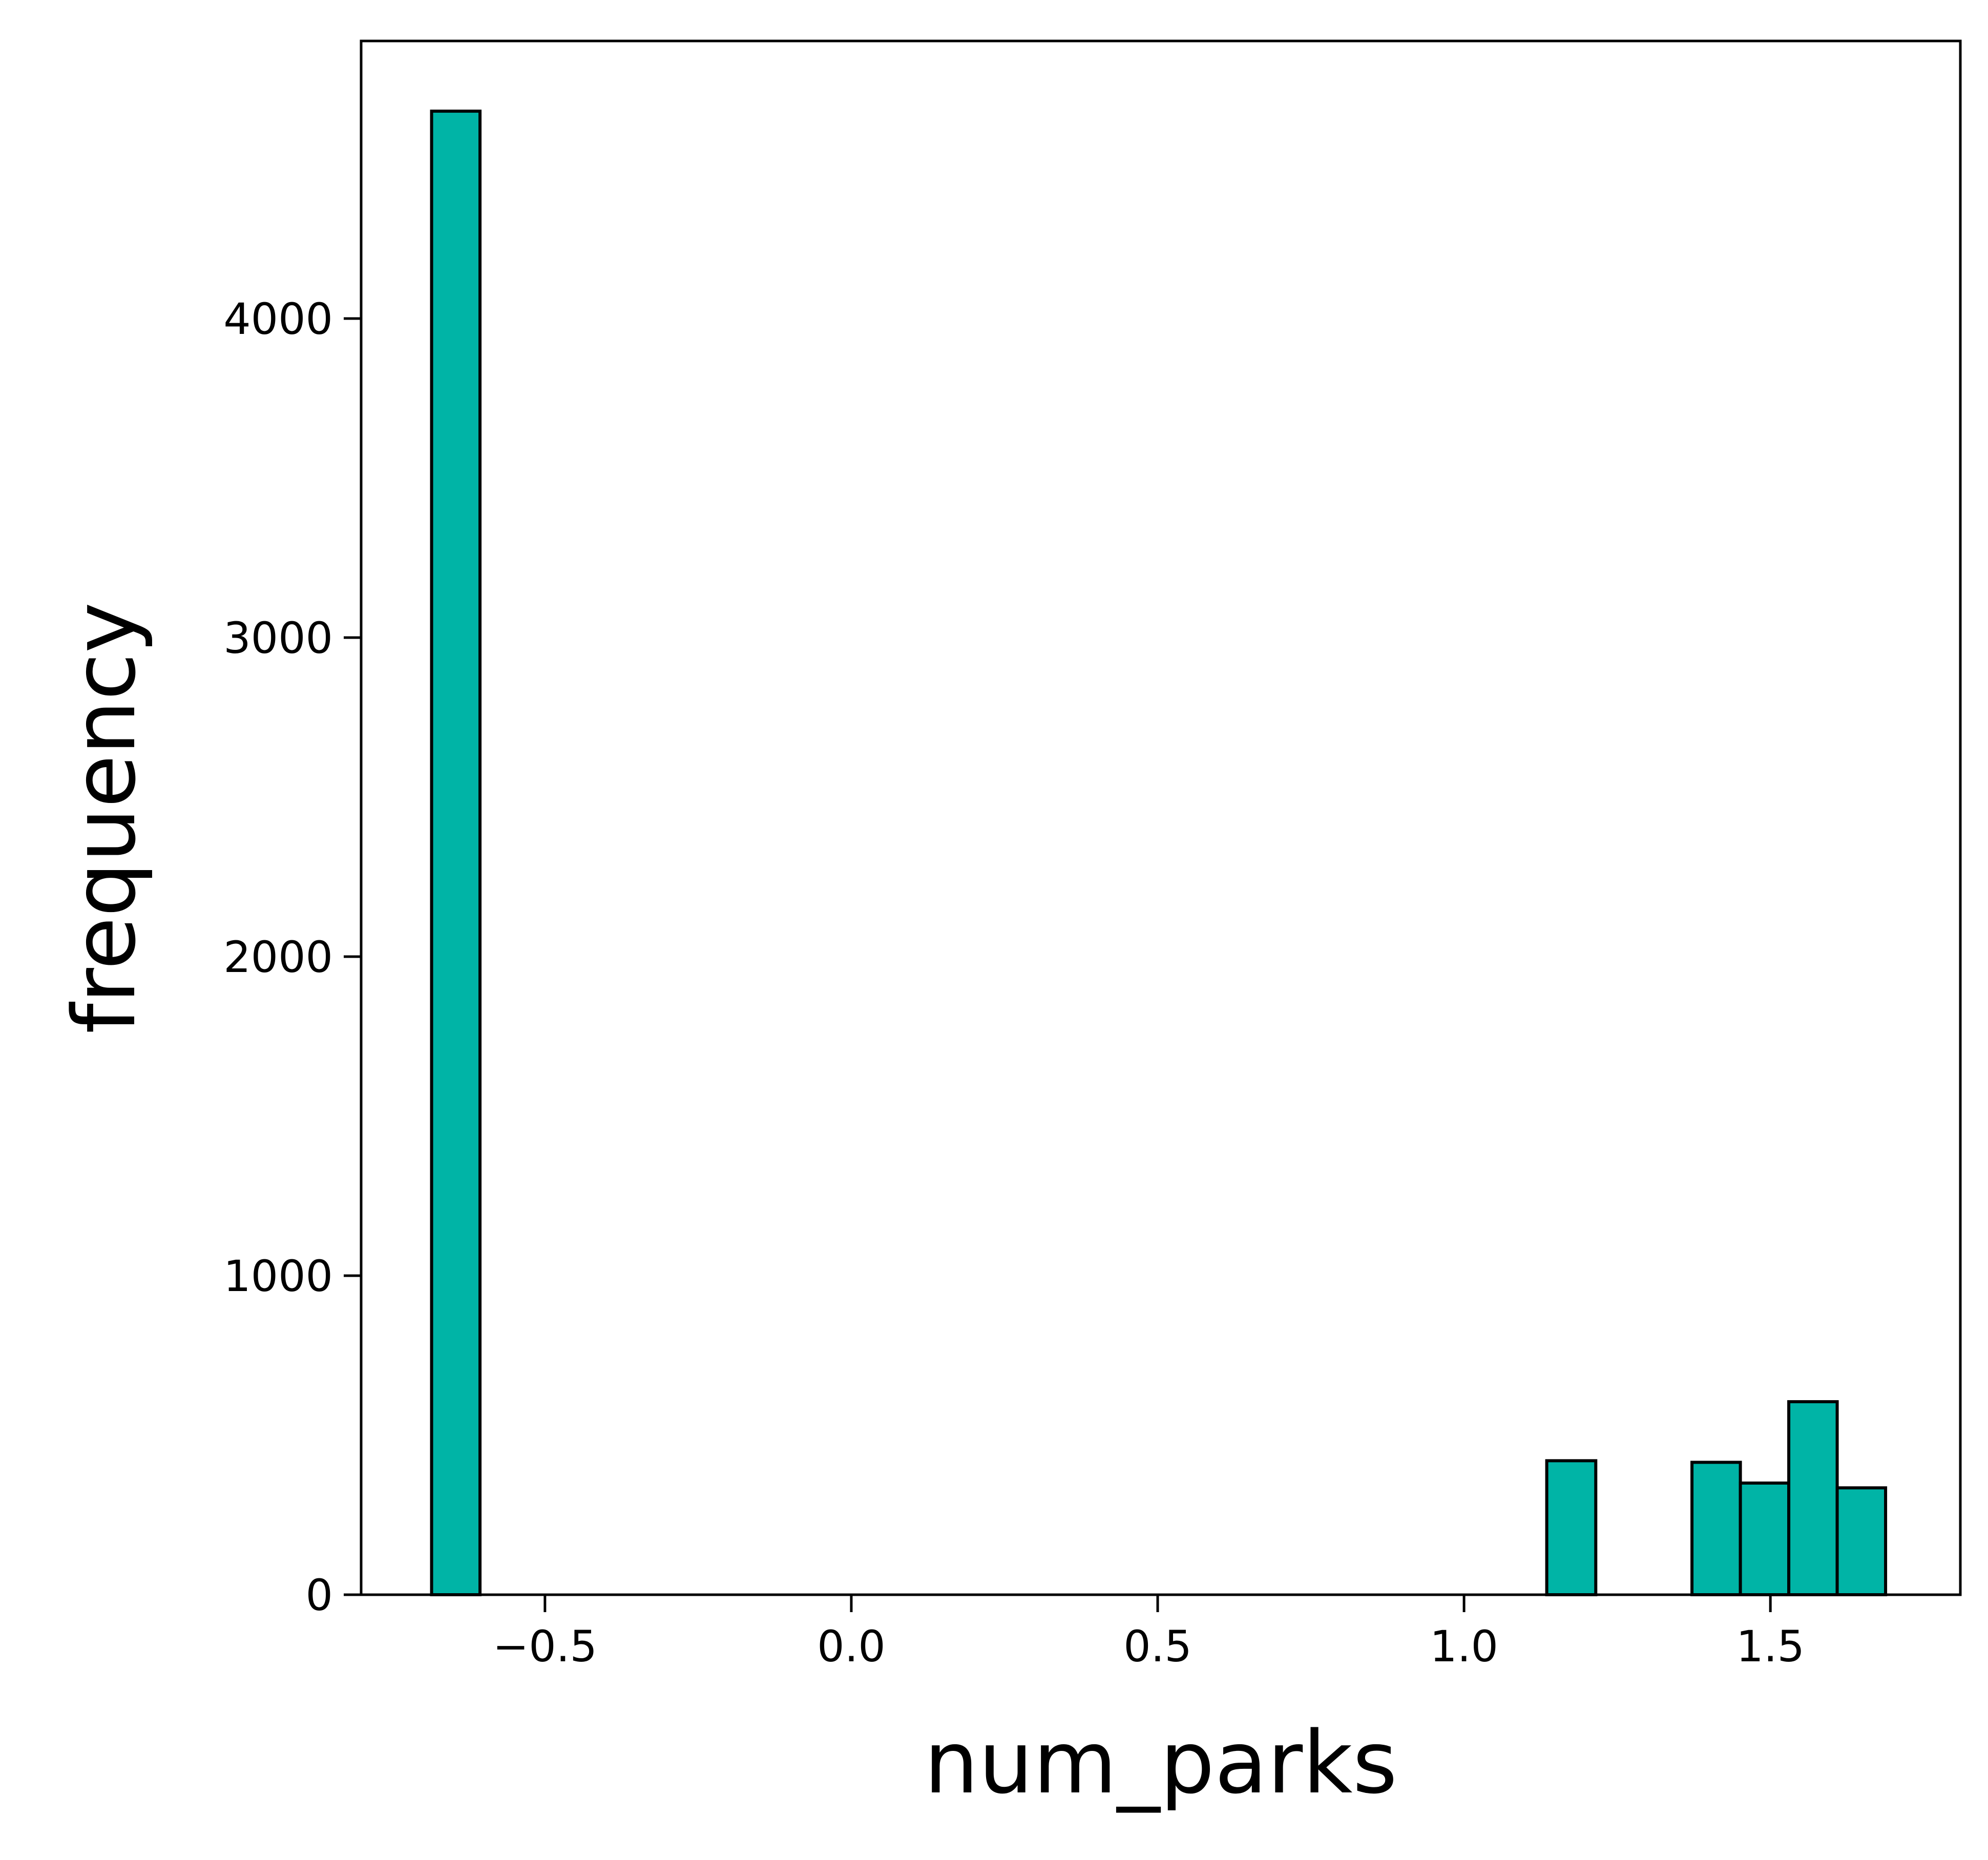 This screenshot has width=1988, height=1860. Describe the element at coordinates (278, 957) in the screenshot. I see `y-tick-label: 2000` at that location.